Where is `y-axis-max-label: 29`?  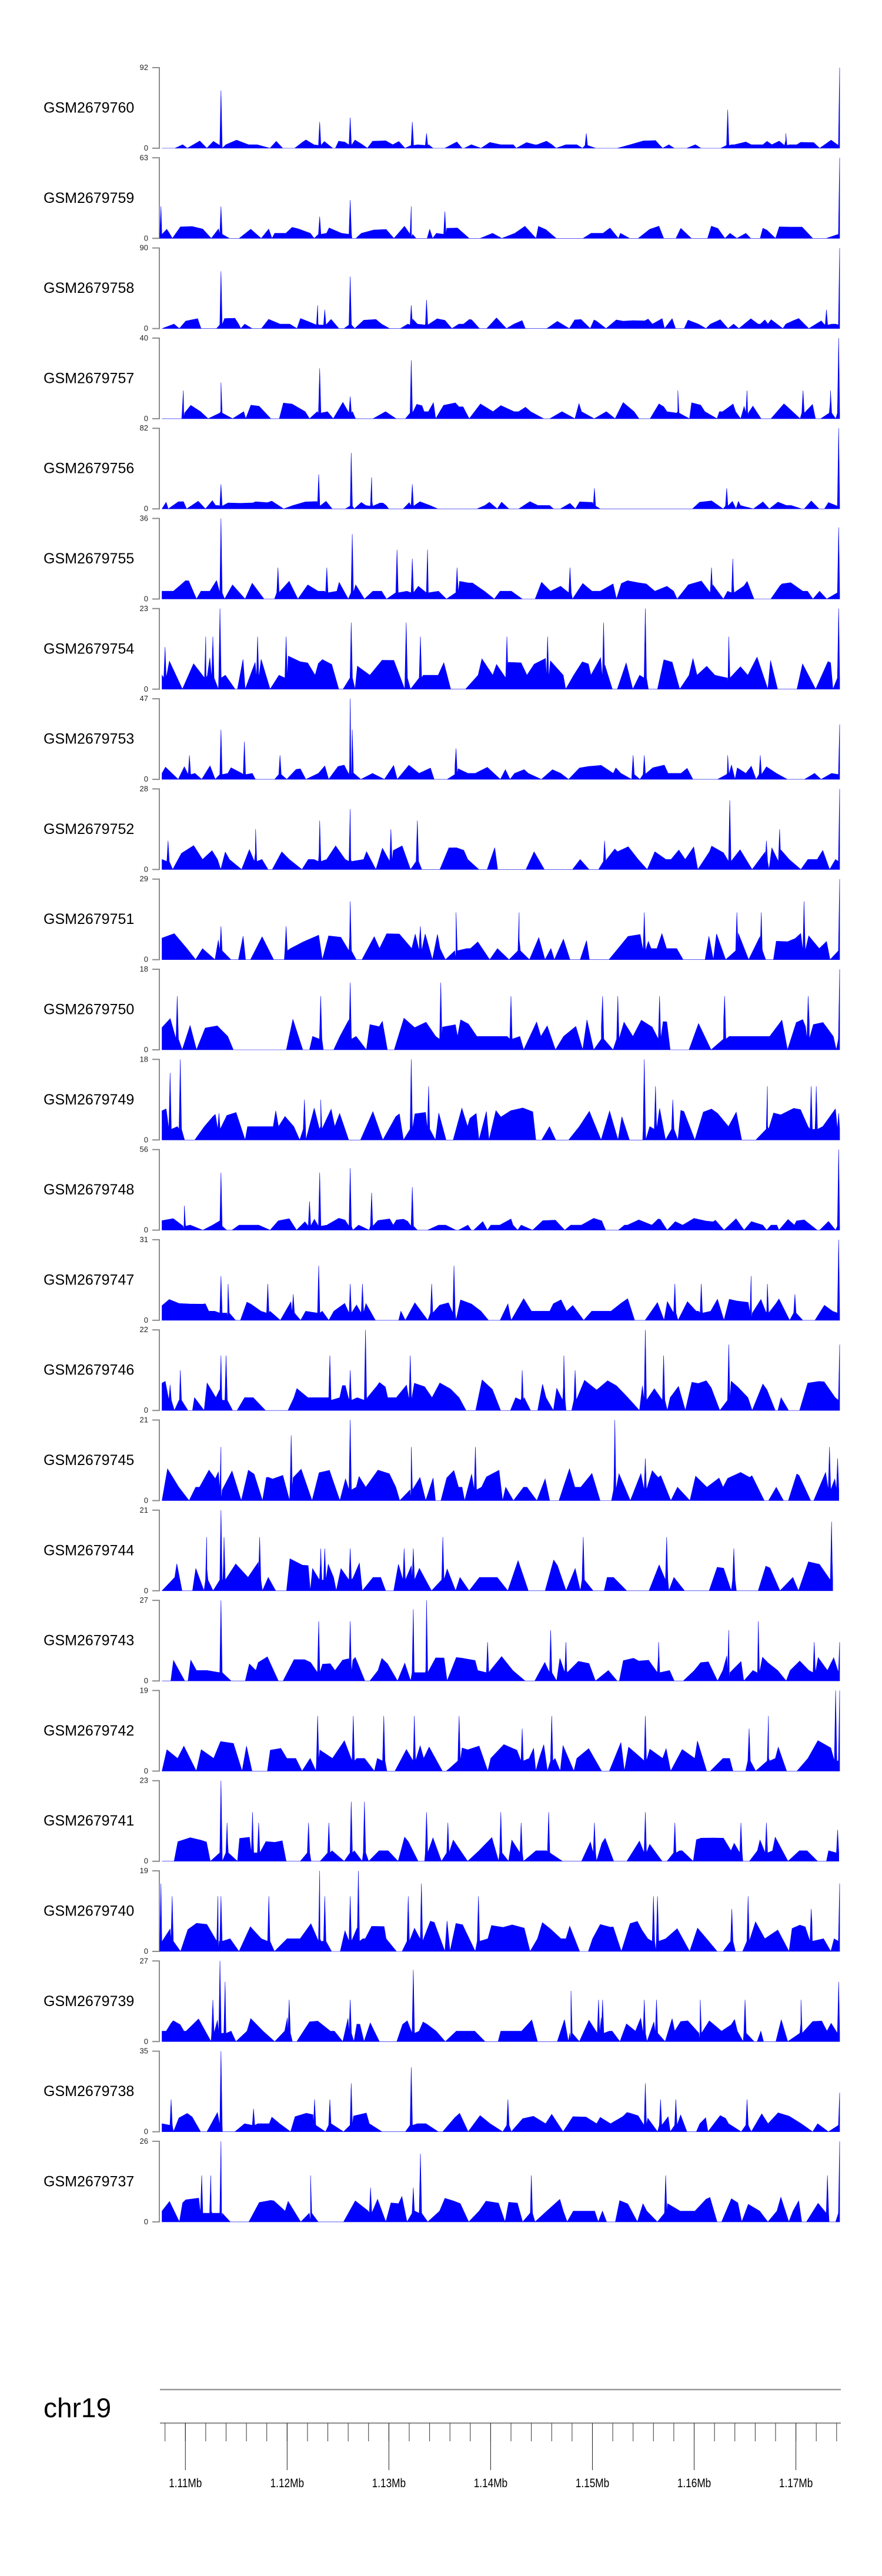 y-axis-max-label: 29 is located at coordinates (144, 879).